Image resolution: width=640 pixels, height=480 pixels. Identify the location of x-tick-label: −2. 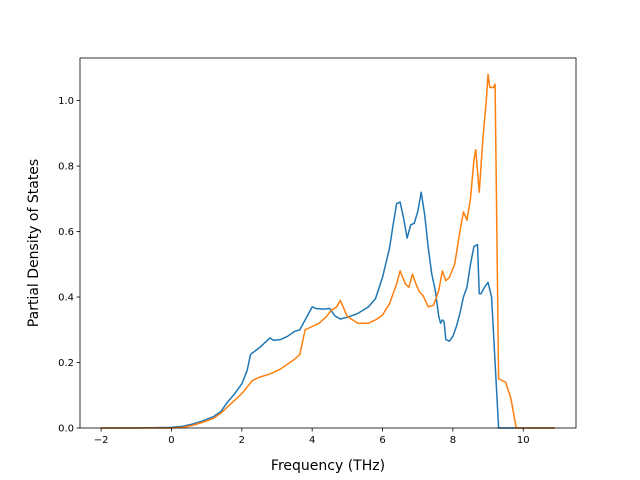
(101, 440).